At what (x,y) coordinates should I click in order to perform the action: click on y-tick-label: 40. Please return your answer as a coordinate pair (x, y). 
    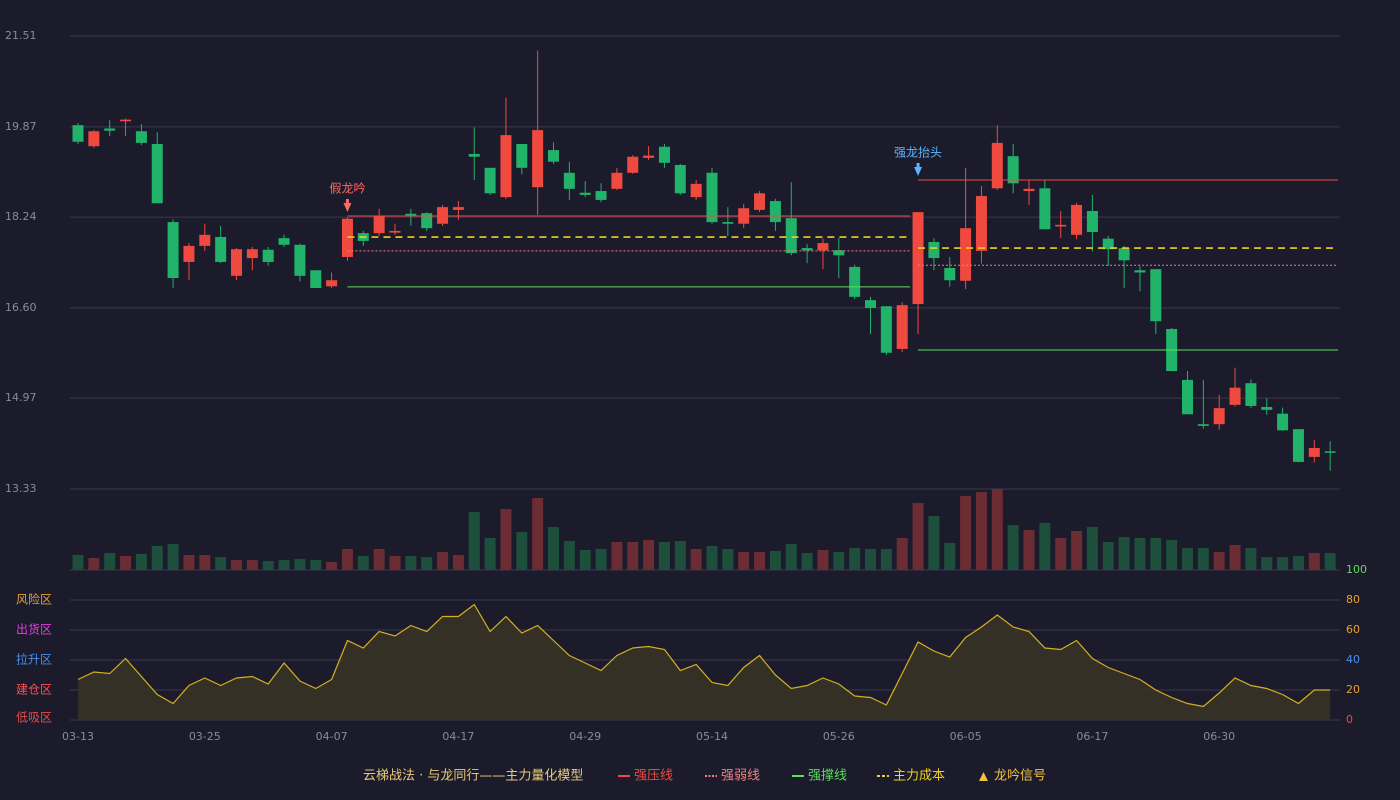
    Looking at the image, I should click on (1353, 659).